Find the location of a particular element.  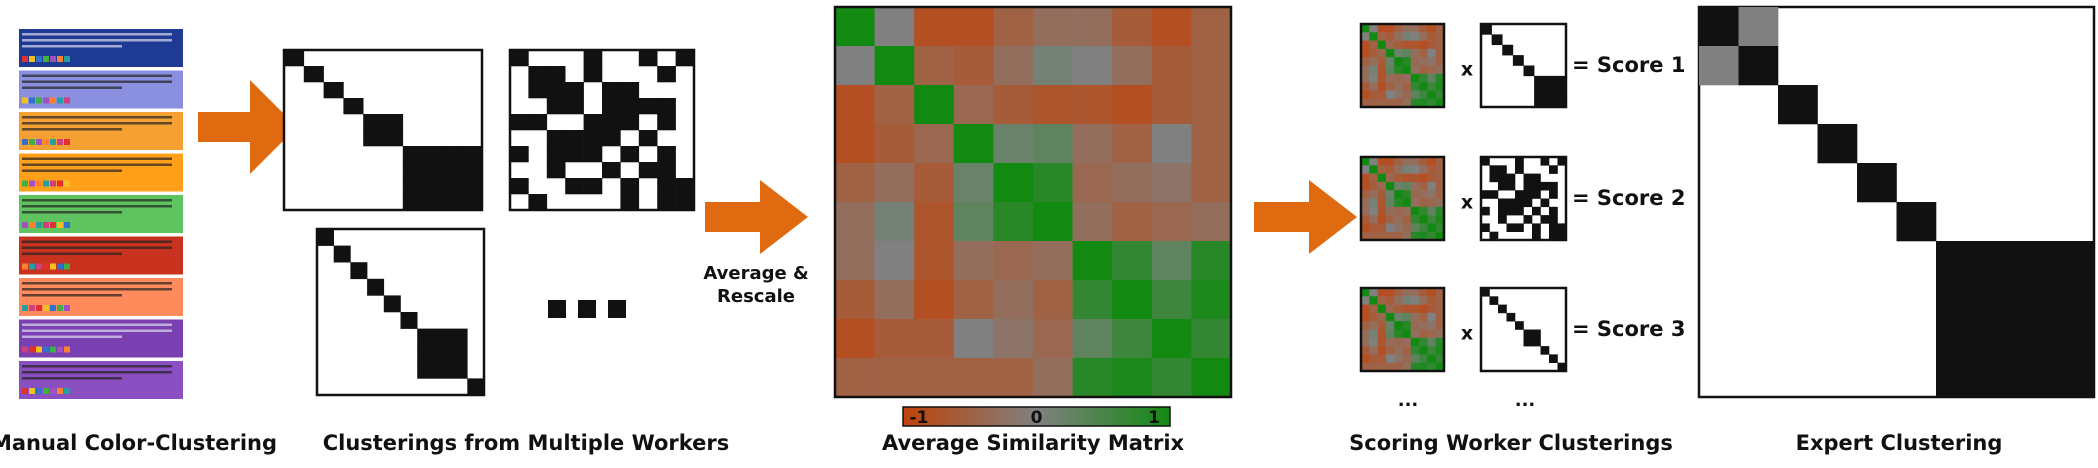

colorbar-tick-label: 1 is located at coordinates (1154, 418).